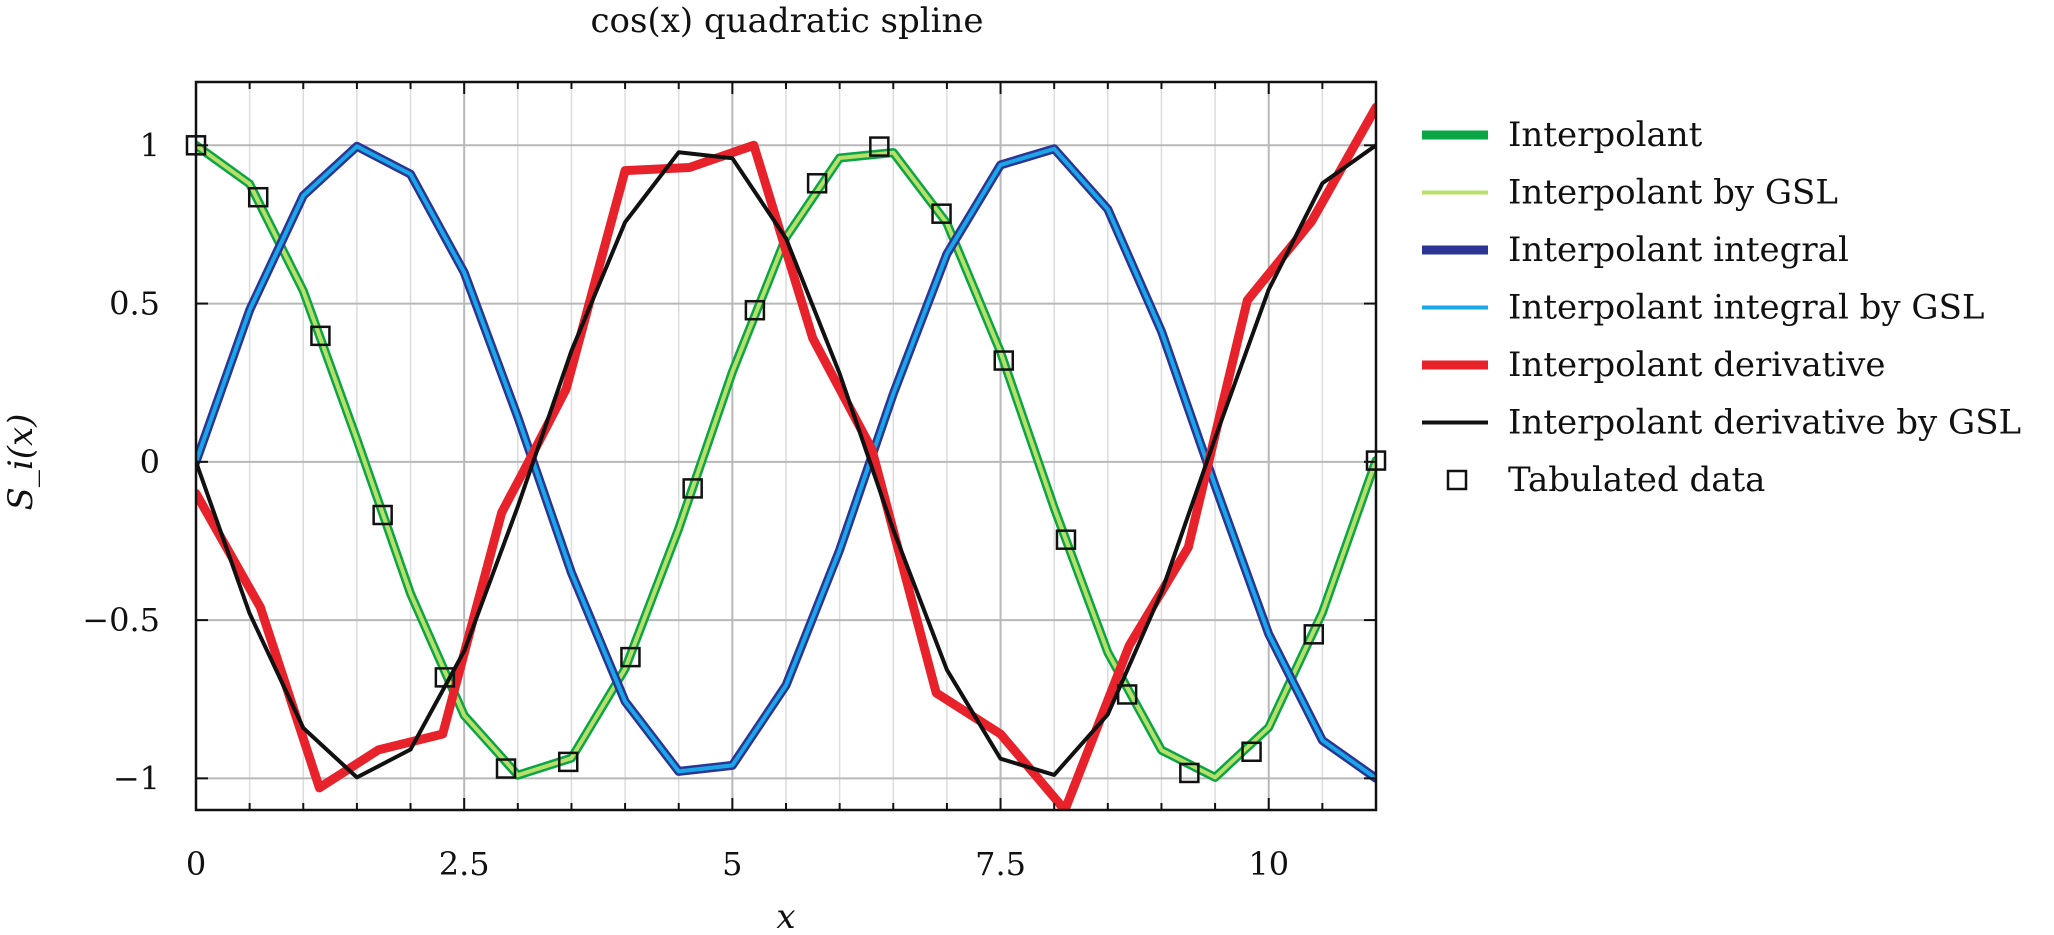 This screenshot has height=935, width=2054. What do you see at coordinates (21, 462) in the screenshot?
I see `y-axis-label: S_i(x)` at bounding box center [21, 462].